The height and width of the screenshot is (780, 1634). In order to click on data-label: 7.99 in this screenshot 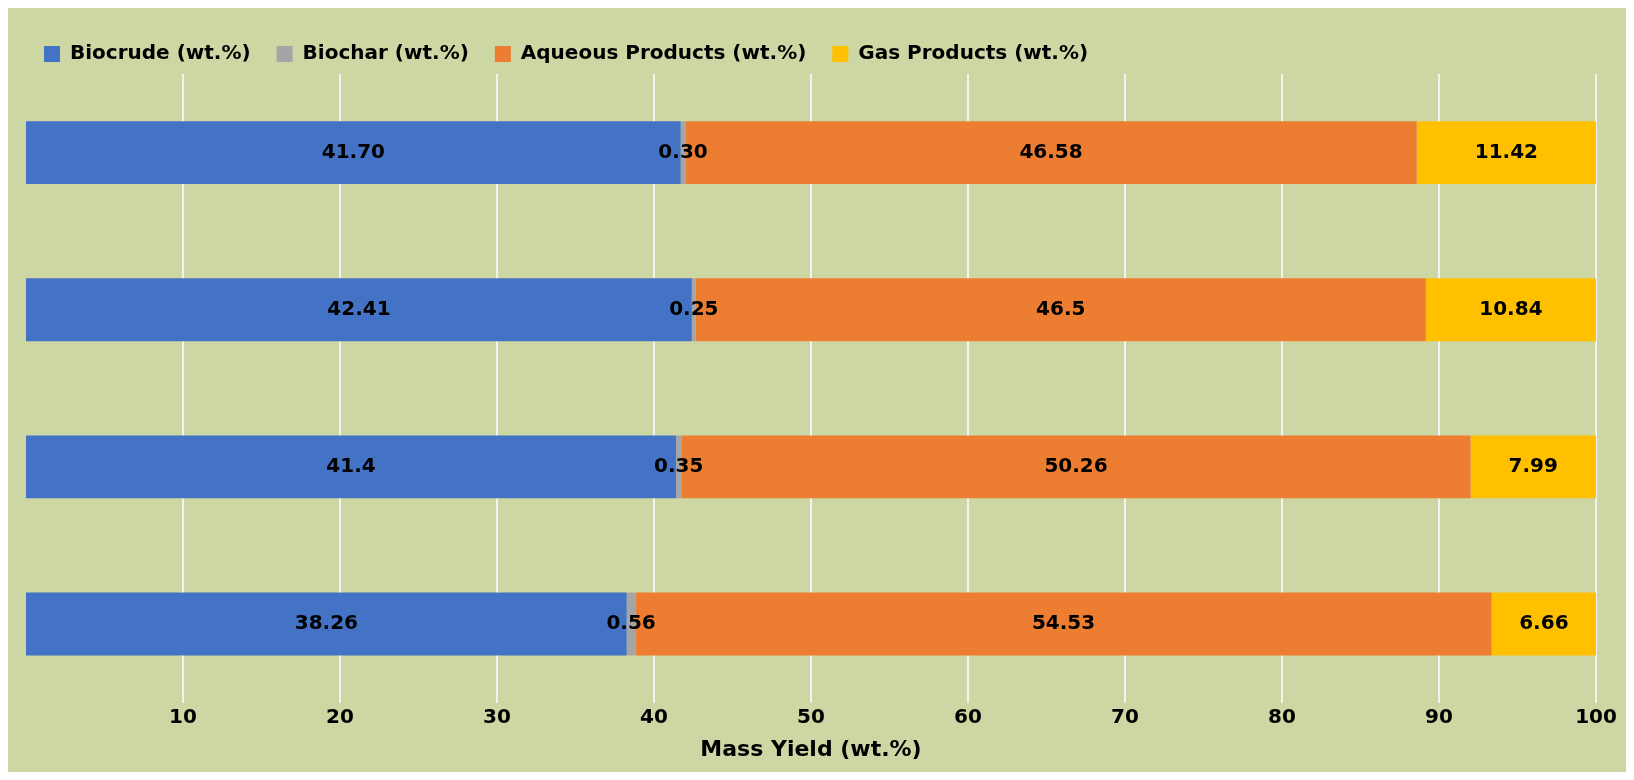, I will do `click(1533, 465)`.